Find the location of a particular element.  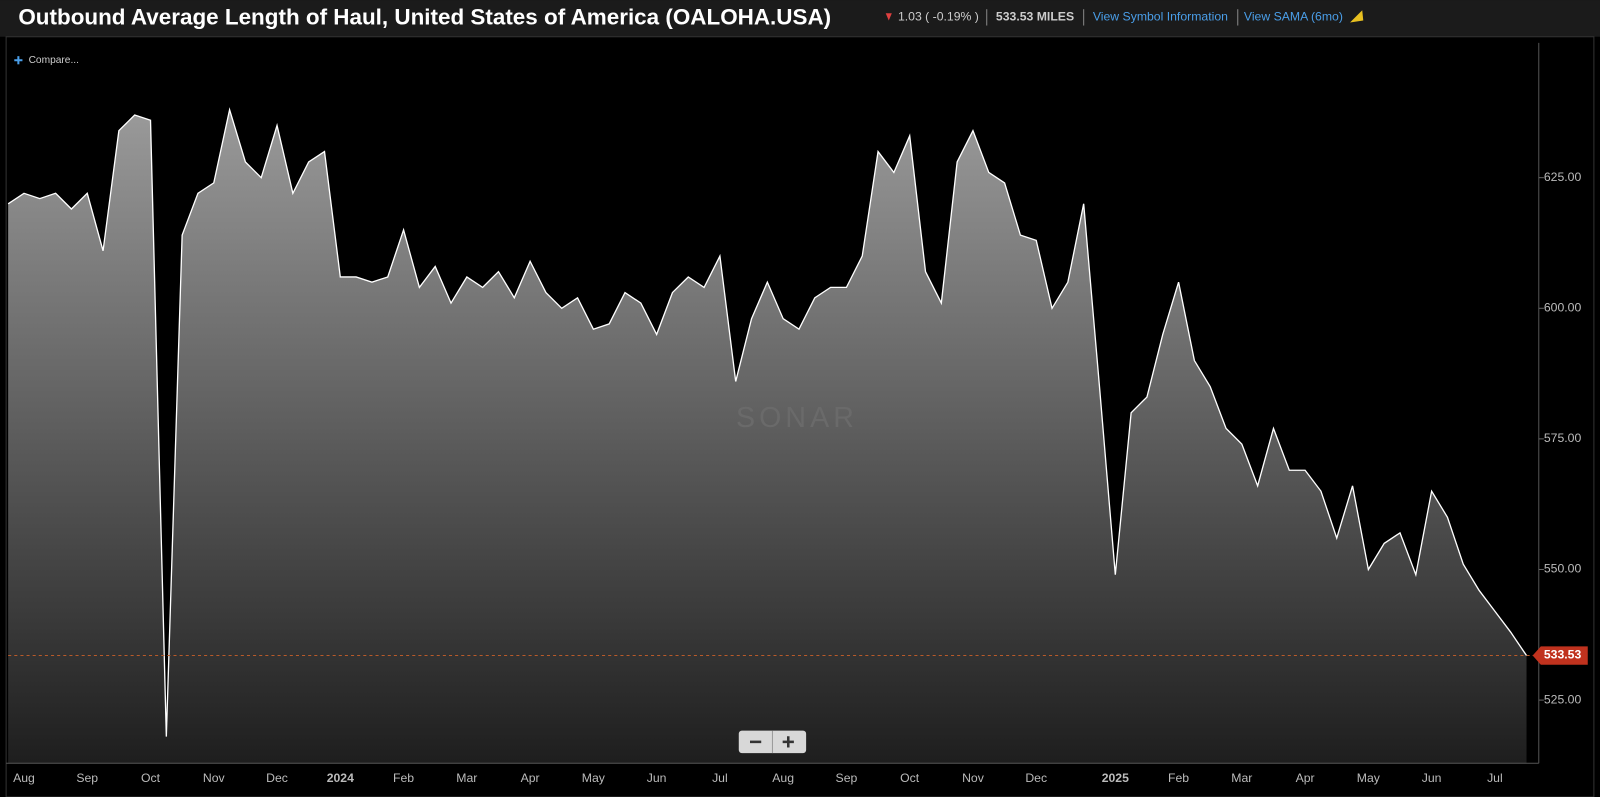

link: View SAMA (6mo) is located at coordinates (1293, 17).